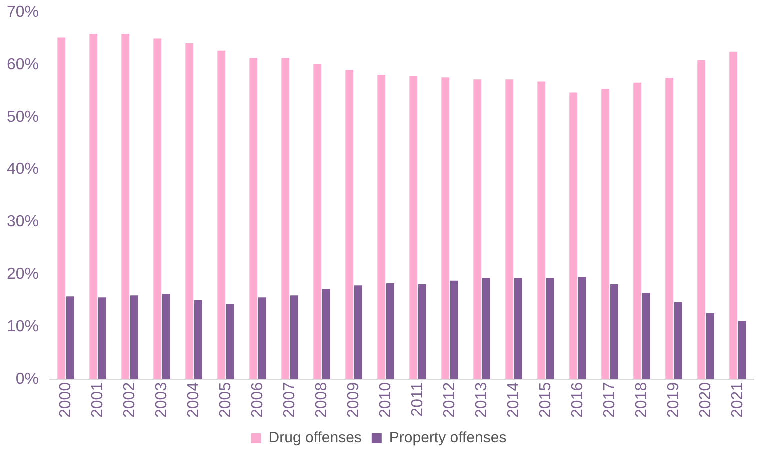 The image size is (762, 460). I want to click on x-tick-label: 2009, so click(353, 400).